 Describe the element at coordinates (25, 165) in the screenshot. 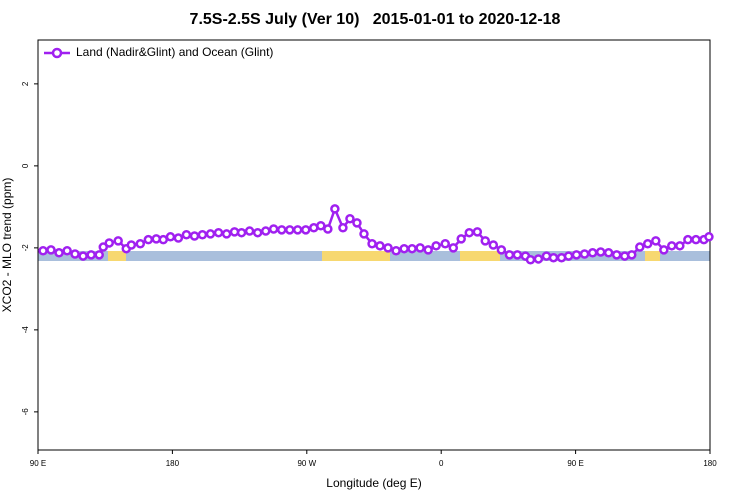

I see `y-tick-label: 0` at that location.